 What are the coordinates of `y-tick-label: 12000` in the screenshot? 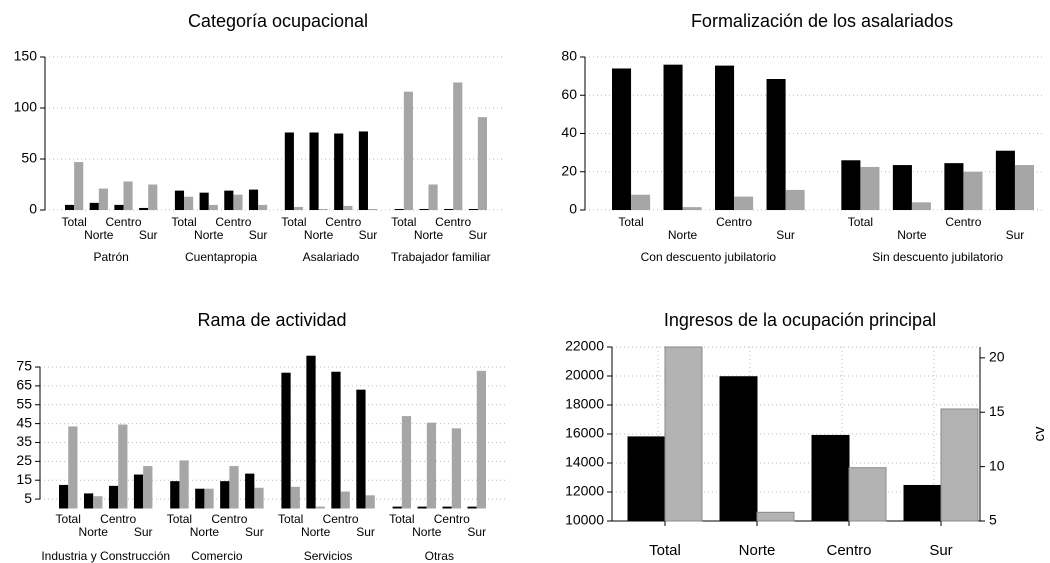 It's located at (584, 491).